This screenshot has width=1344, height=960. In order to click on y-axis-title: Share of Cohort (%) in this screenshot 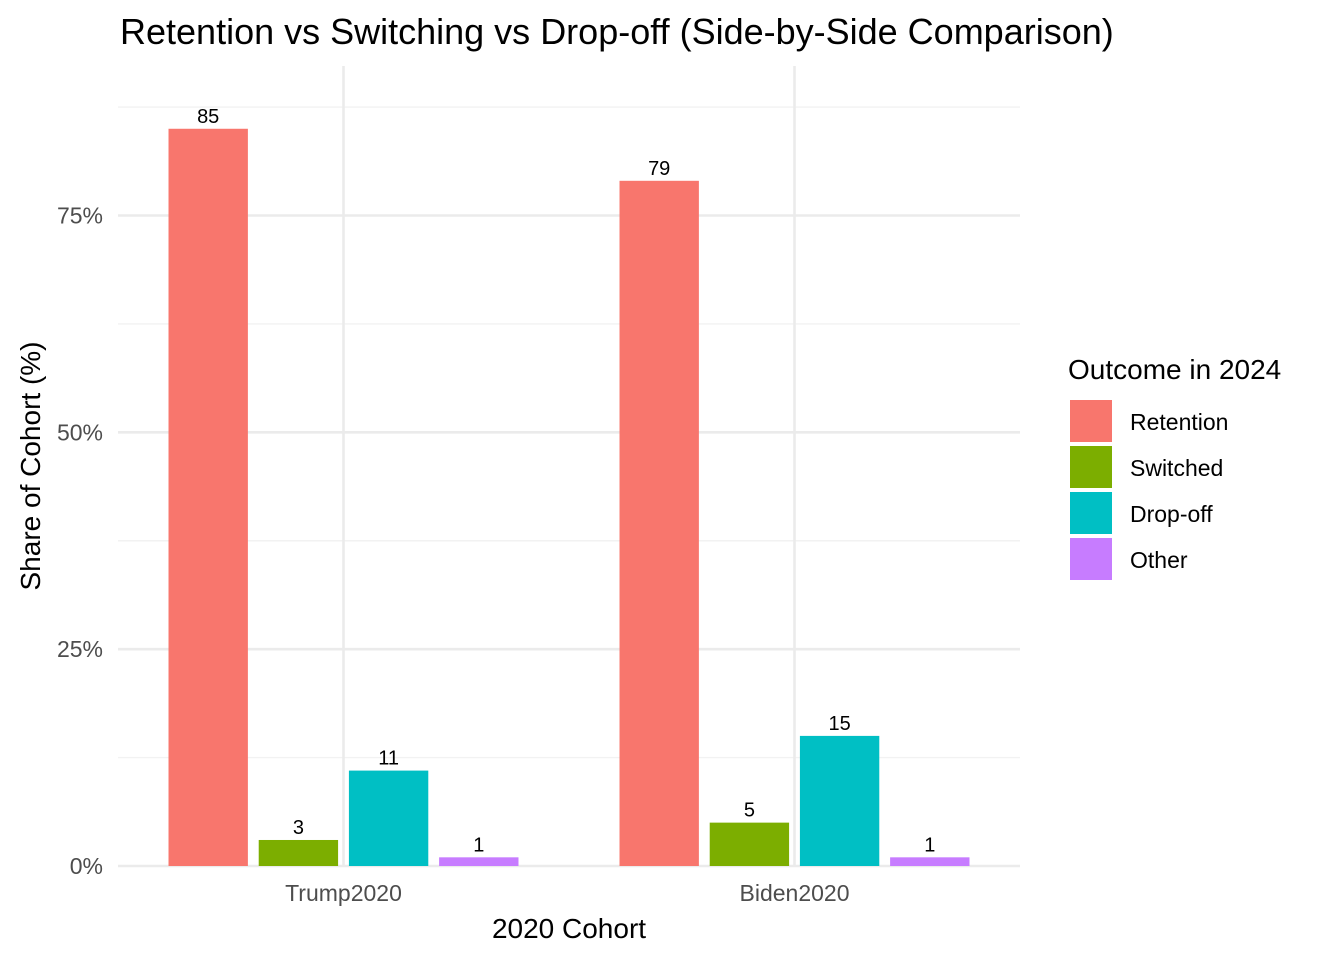, I will do `click(30, 466)`.